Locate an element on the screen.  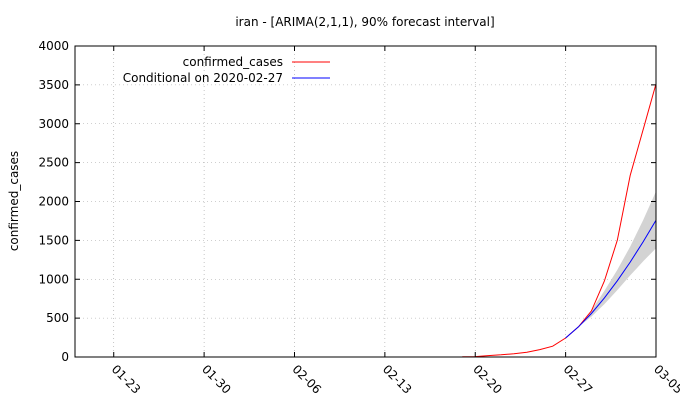
legend-label: Conditional on 2020-02-27 is located at coordinates (203, 78).